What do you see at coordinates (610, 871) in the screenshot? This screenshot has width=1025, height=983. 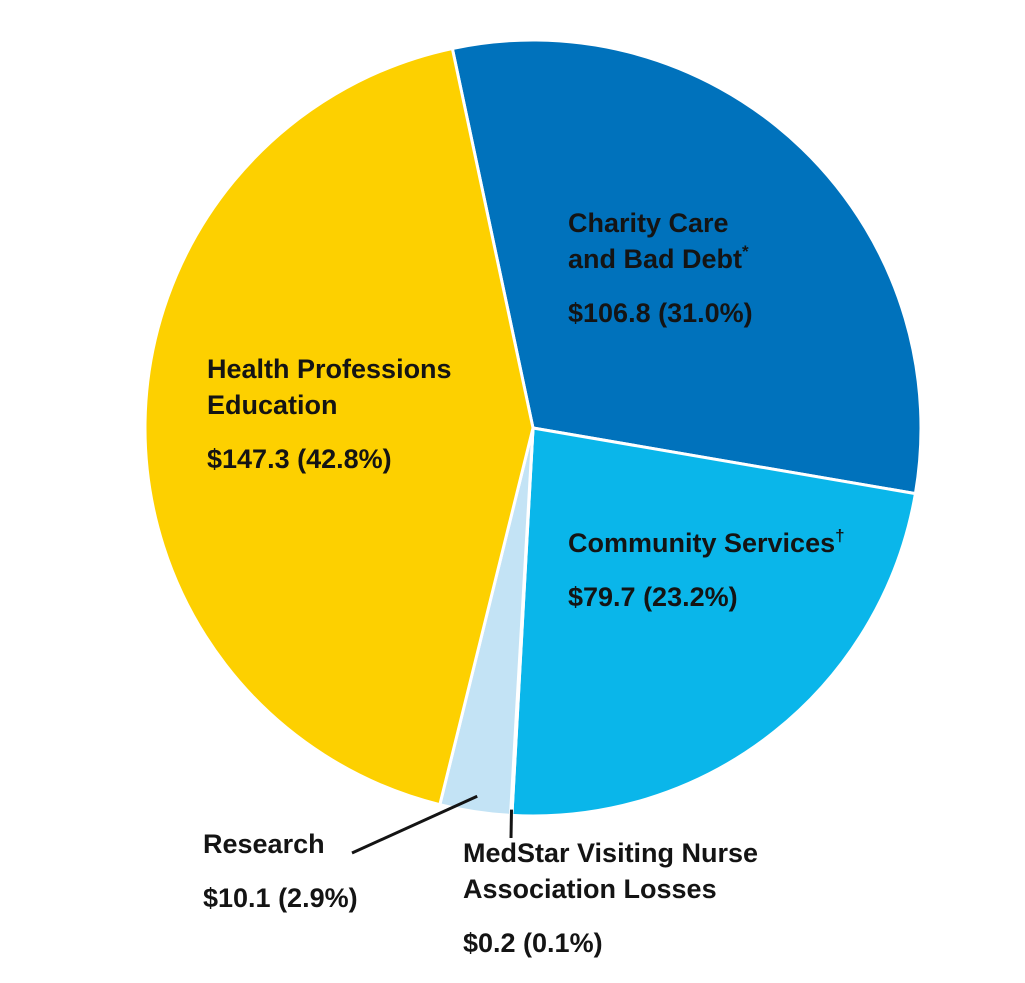 I see `slice-label-vna: MedStar Visiting Nurse Association Losses` at bounding box center [610, 871].